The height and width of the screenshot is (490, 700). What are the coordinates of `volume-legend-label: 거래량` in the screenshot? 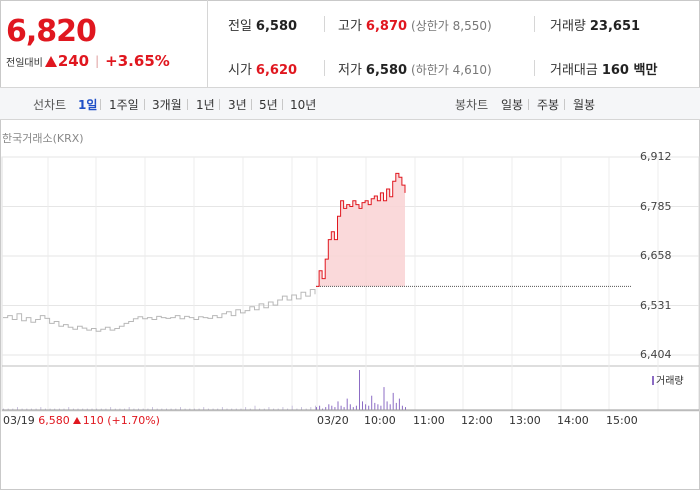 It's located at (670, 381).